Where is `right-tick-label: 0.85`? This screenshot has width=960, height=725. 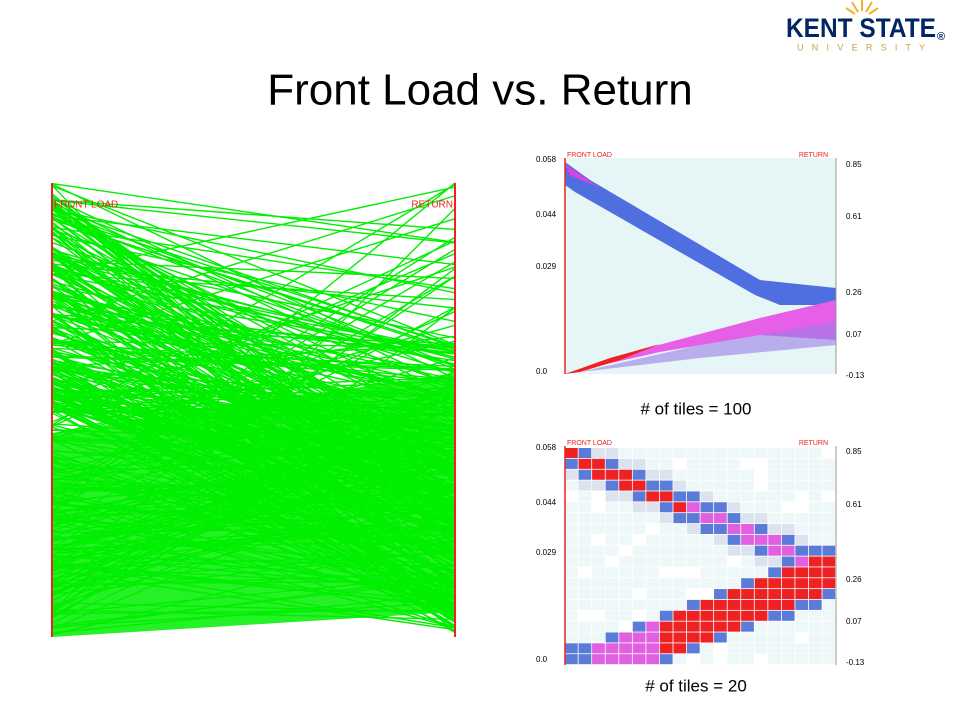 right-tick-label: 0.85 is located at coordinates (854, 164).